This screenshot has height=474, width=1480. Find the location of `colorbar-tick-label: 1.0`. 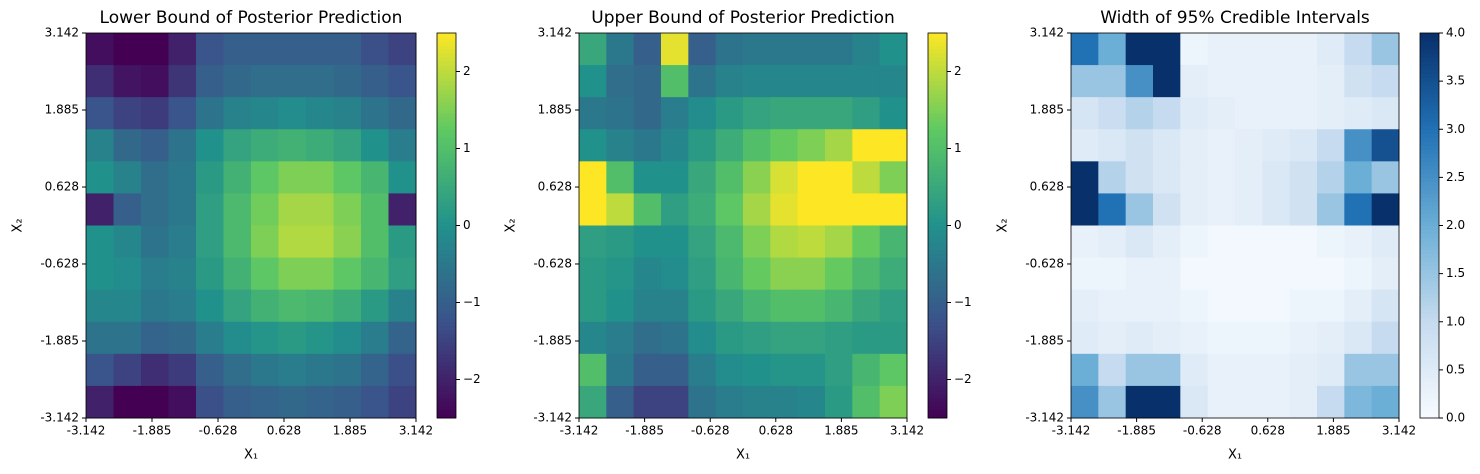

colorbar-tick-label: 1.0 is located at coordinates (1455, 321).